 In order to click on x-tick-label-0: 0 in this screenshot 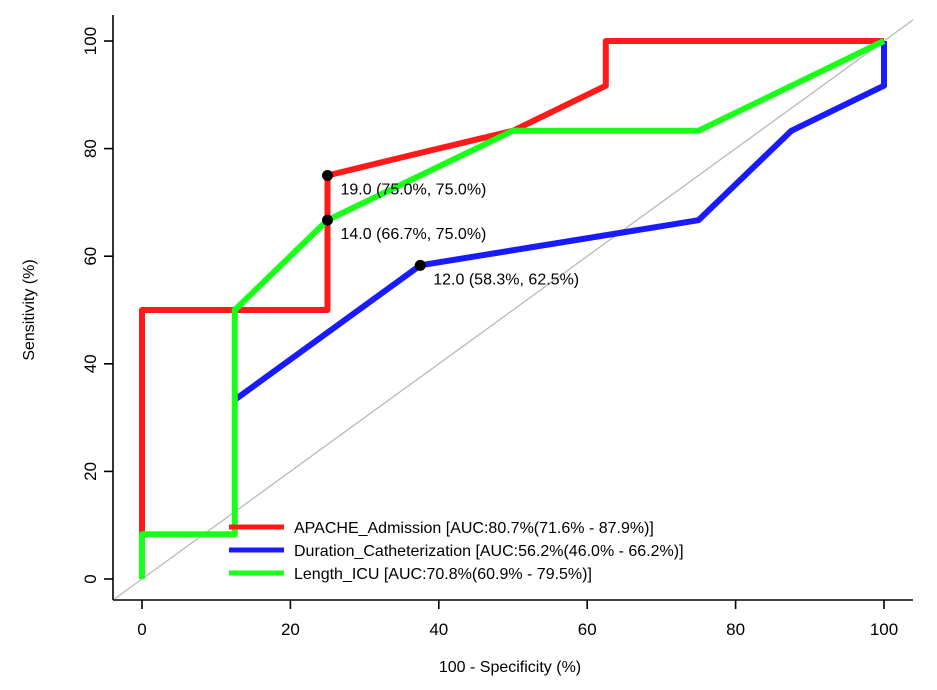, I will do `click(141, 629)`.